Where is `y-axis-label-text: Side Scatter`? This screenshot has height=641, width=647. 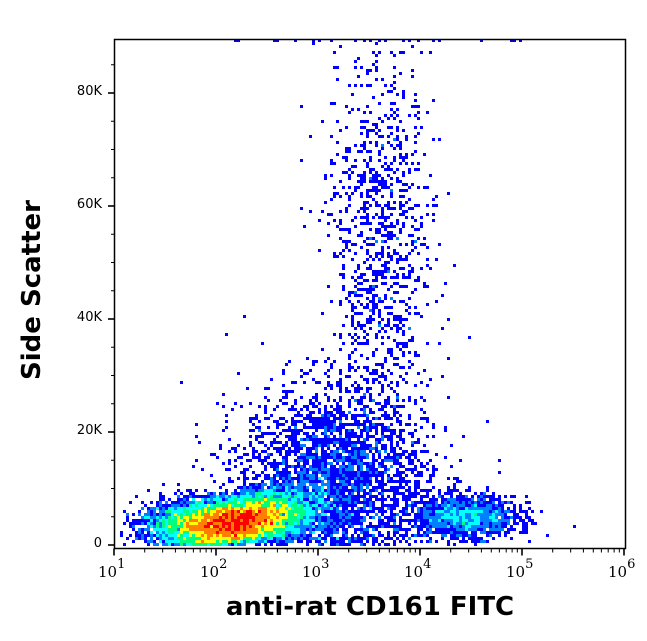 y-axis-label-text: Side Scatter is located at coordinates (32, 290).